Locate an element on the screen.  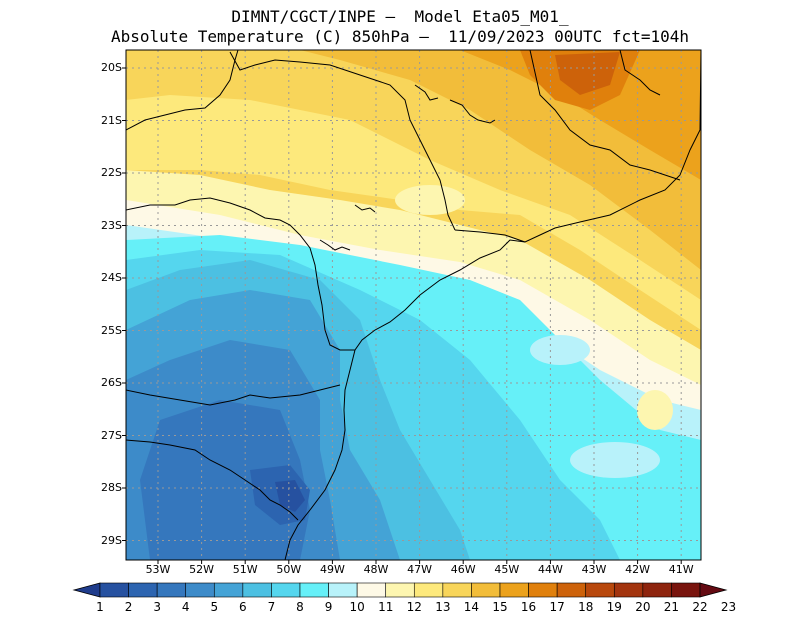
colorbar-label: 4 is located at coordinates (185, 607).